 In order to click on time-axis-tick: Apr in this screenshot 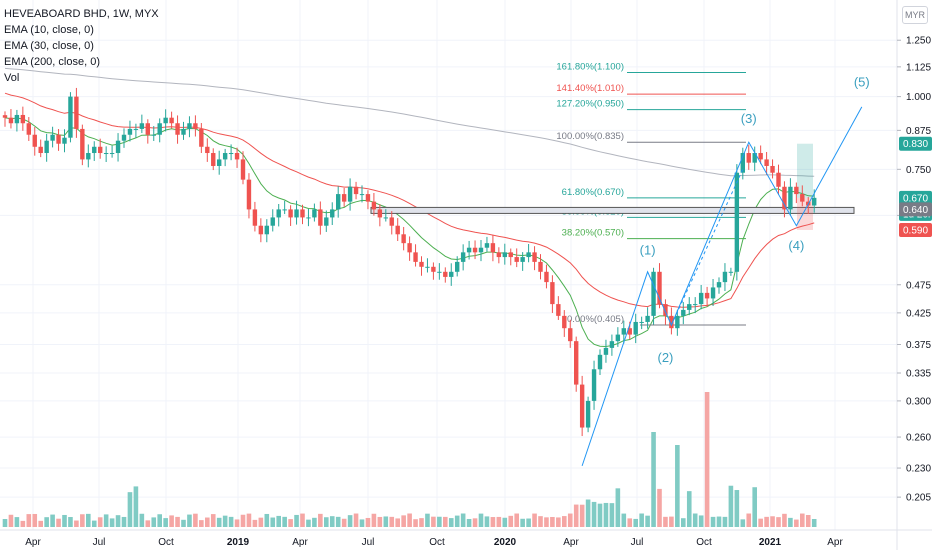, I will do `click(300, 542)`.